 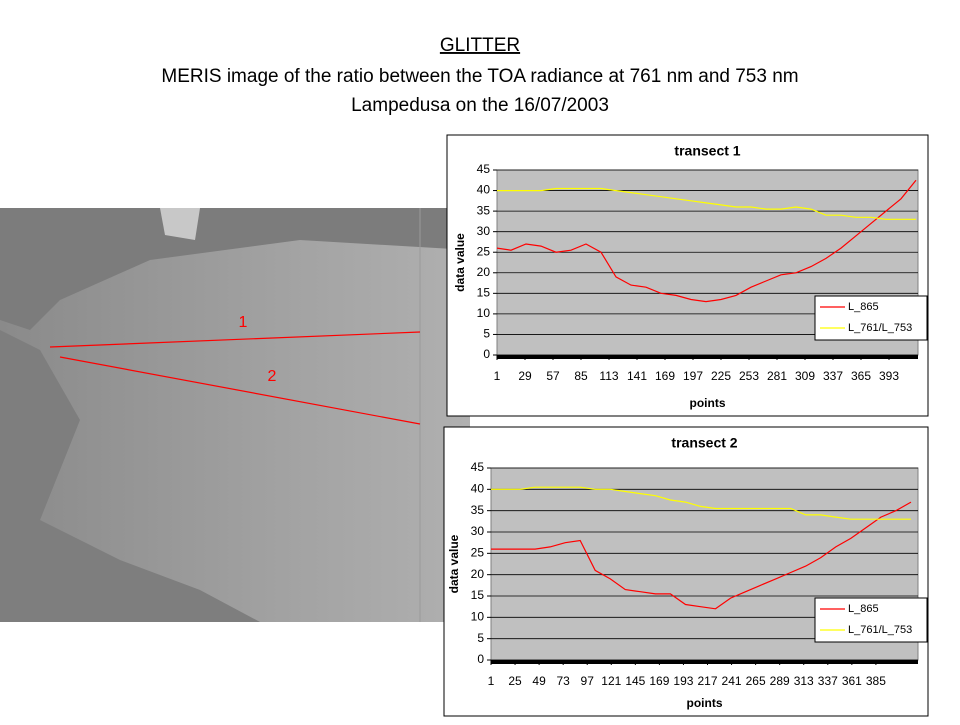 I want to click on cloud, so click(x=180, y=224).